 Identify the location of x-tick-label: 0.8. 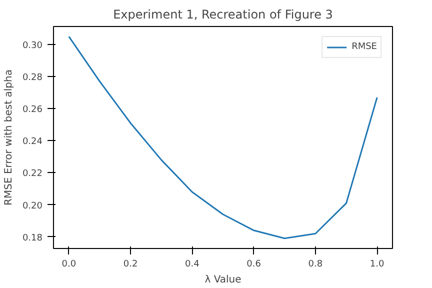
(315, 265).